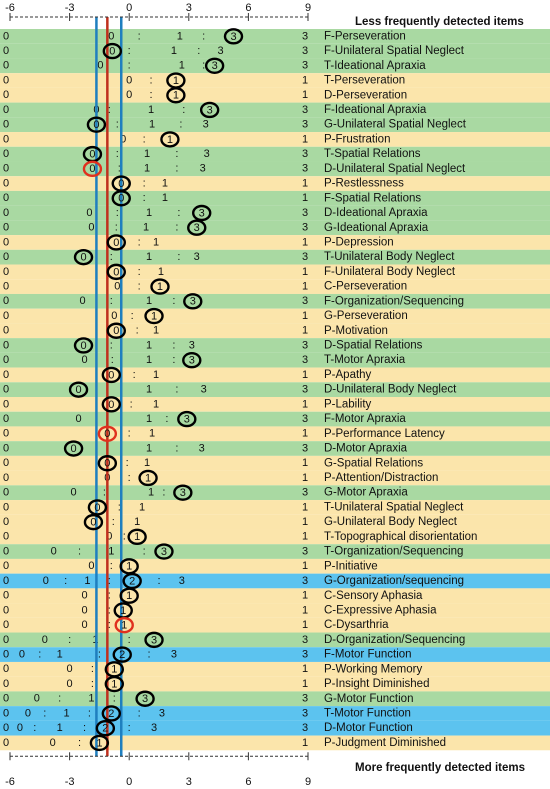  I want to click on circle-label: 3, so click(154, 640).